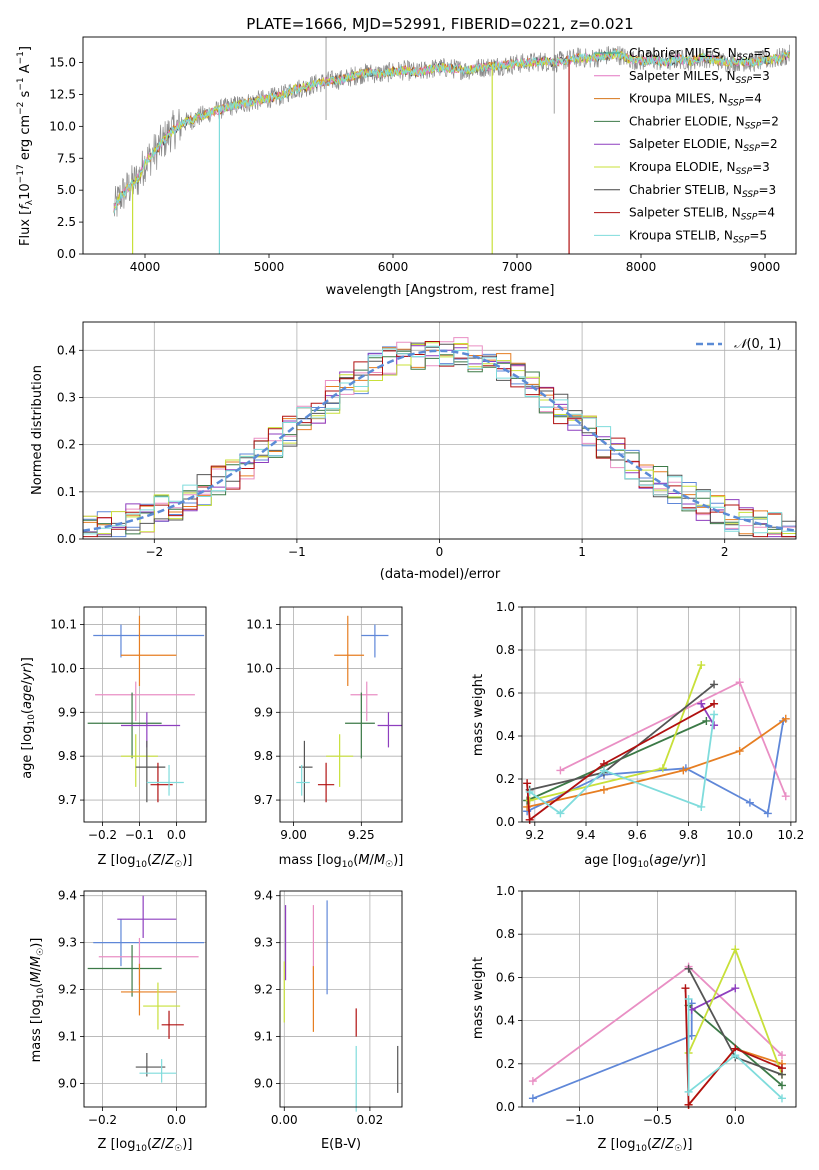 This screenshot has height=1170, width=819. I want to click on x-tick-label: 6000, so click(393, 267).